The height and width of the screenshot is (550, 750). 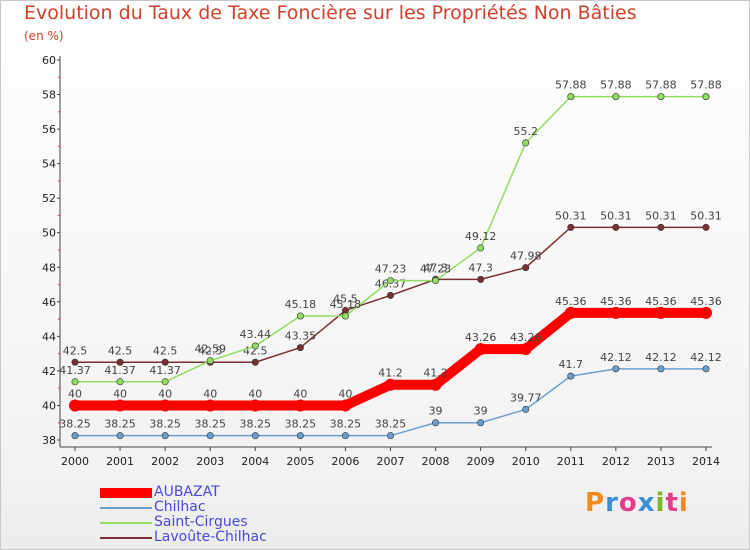 I want to click on data-label: 47.98, so click(x=526, y=256).